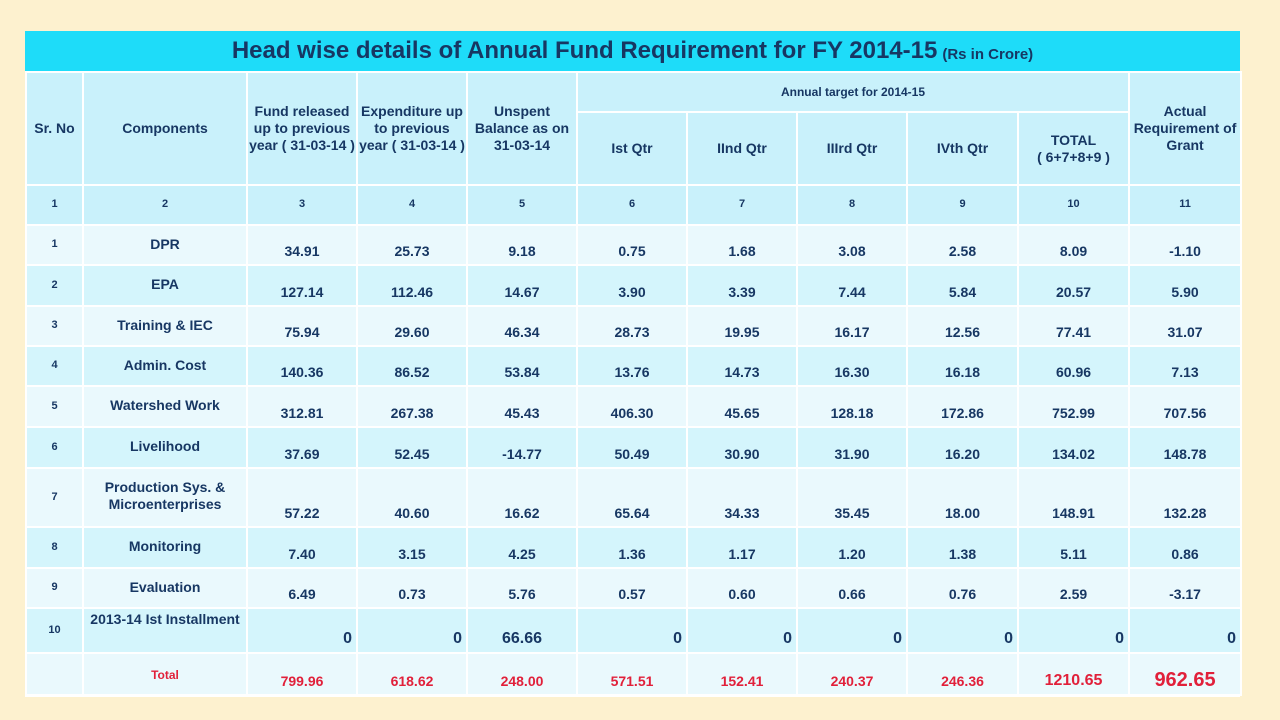 The height and width of the screenshot is (720, 1280). Describe the element at coordinates (988, 54) in the screenshot. I see `unit-note: (Rs in Crore)` at that location.